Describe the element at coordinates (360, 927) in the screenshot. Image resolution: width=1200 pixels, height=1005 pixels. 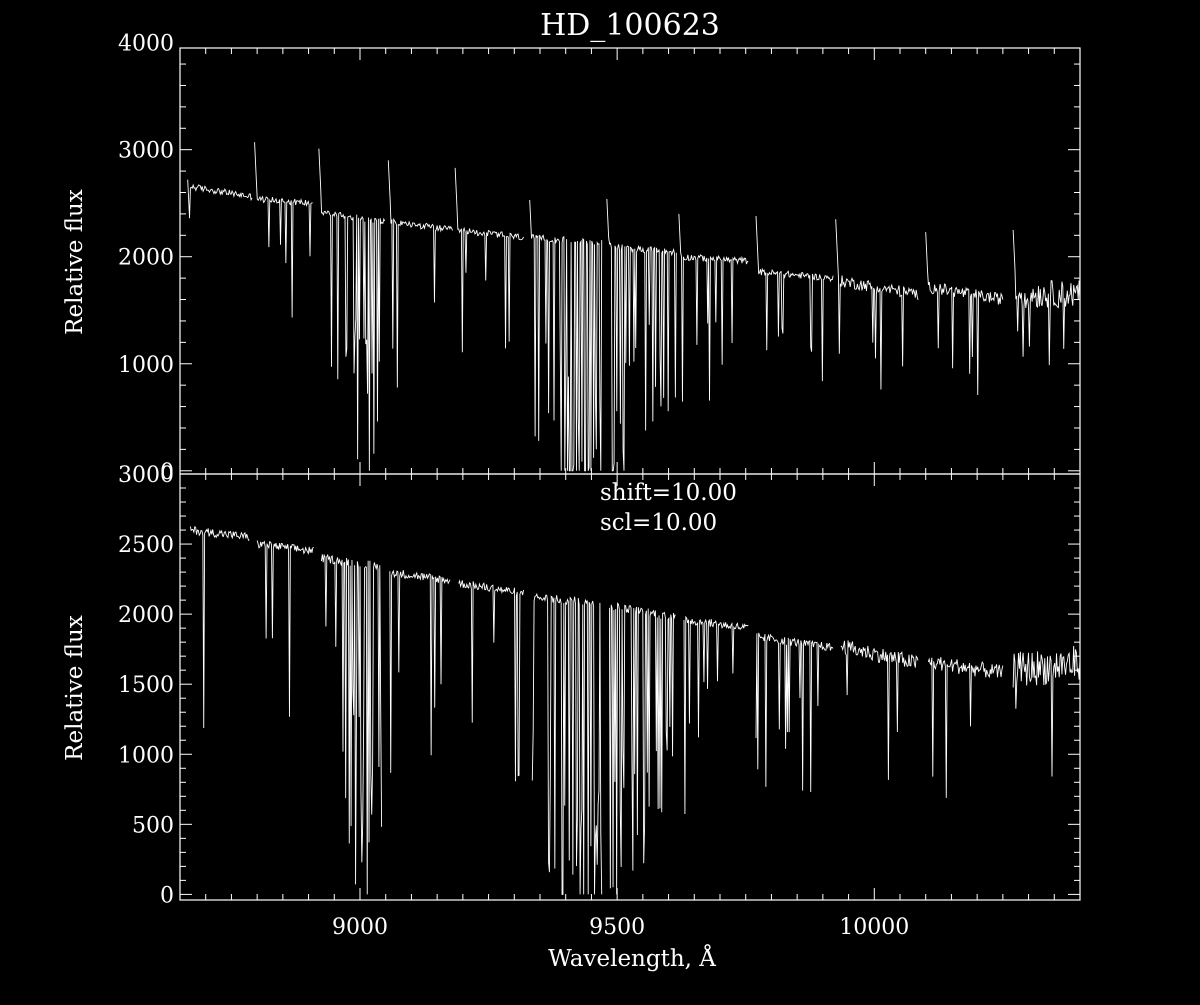
I see `x-tick-label: 9000` at that location.